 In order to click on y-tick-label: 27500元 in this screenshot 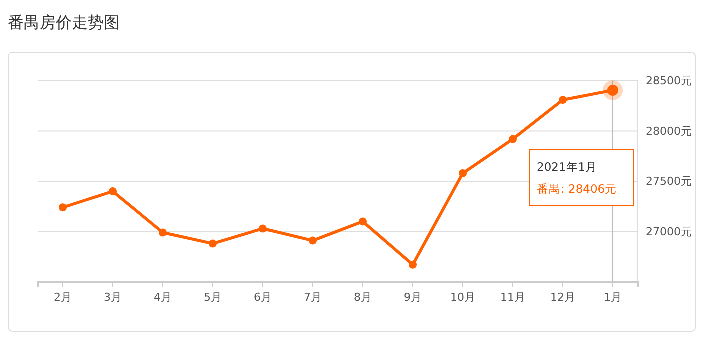, I will do `click(669, 181)`.